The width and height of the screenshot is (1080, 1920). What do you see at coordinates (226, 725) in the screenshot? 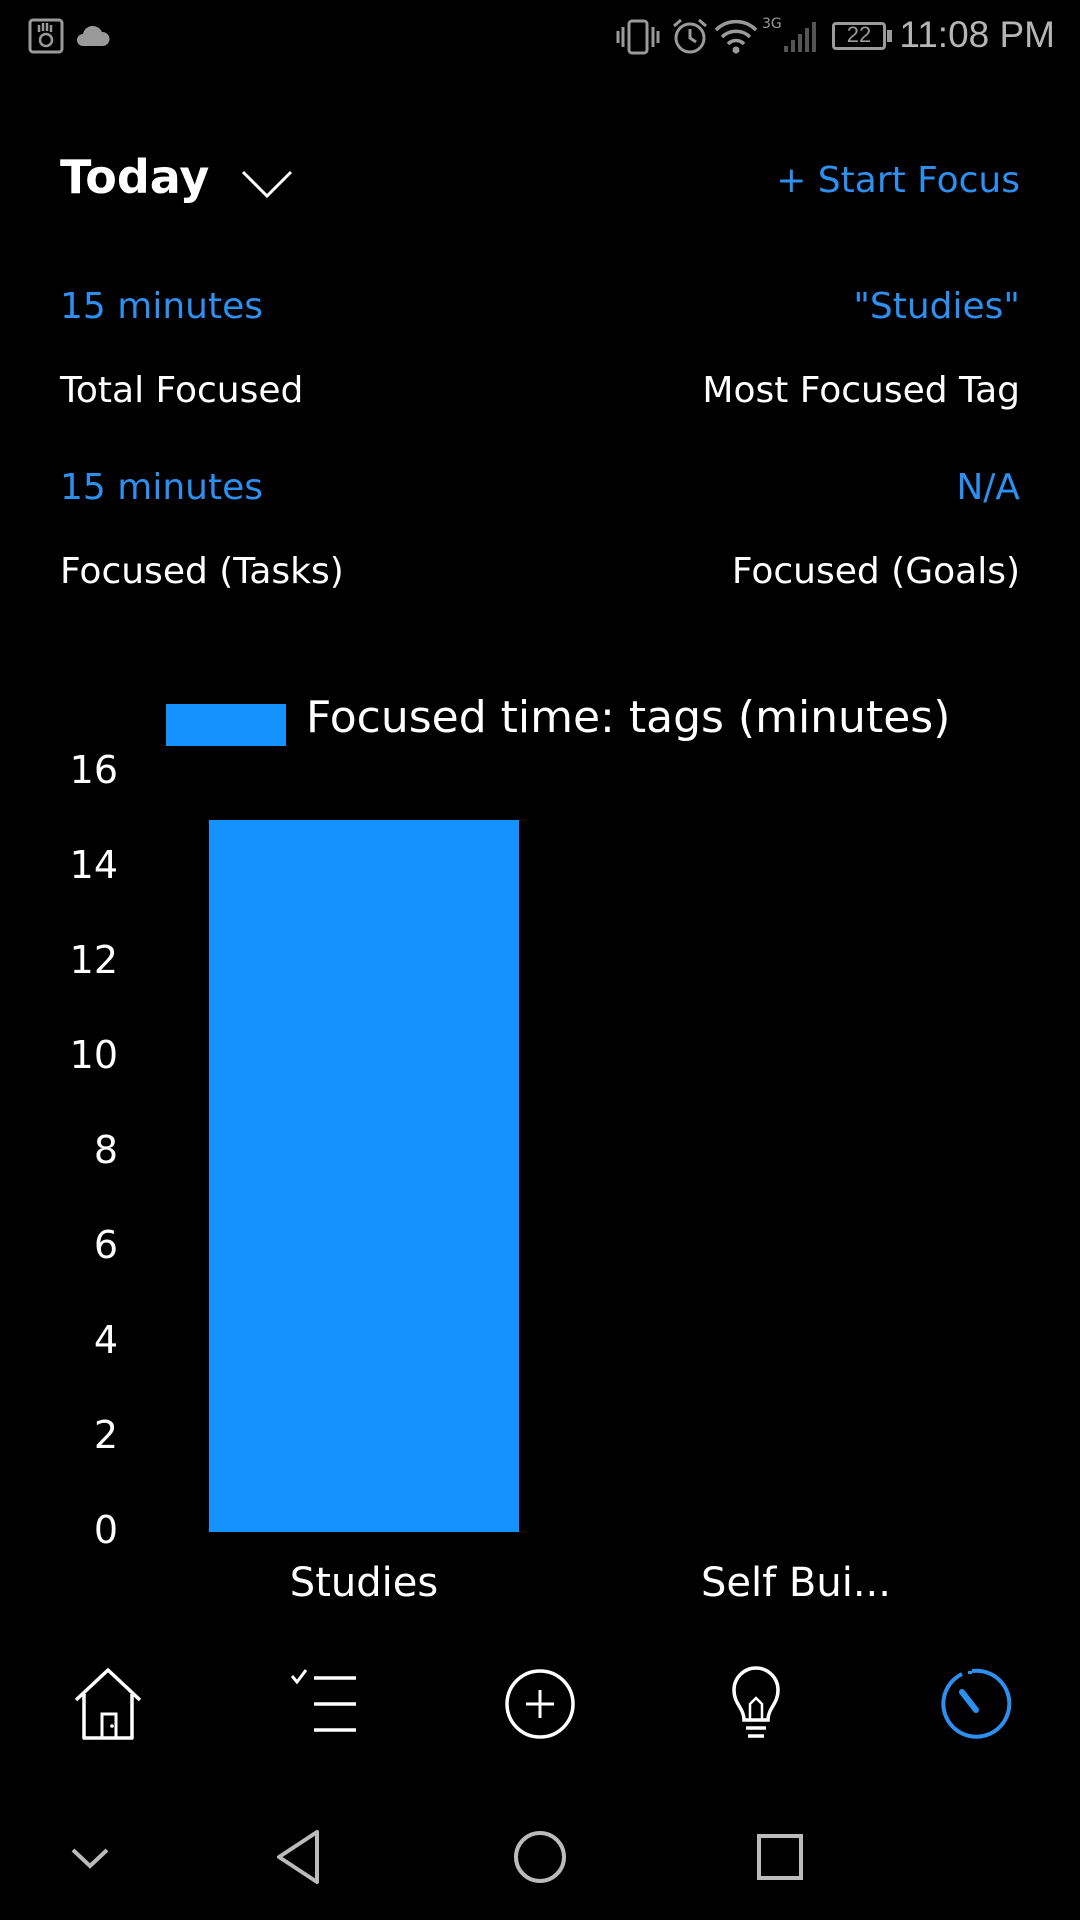
I see `legend-swatch` at bounding box center [226, 725].